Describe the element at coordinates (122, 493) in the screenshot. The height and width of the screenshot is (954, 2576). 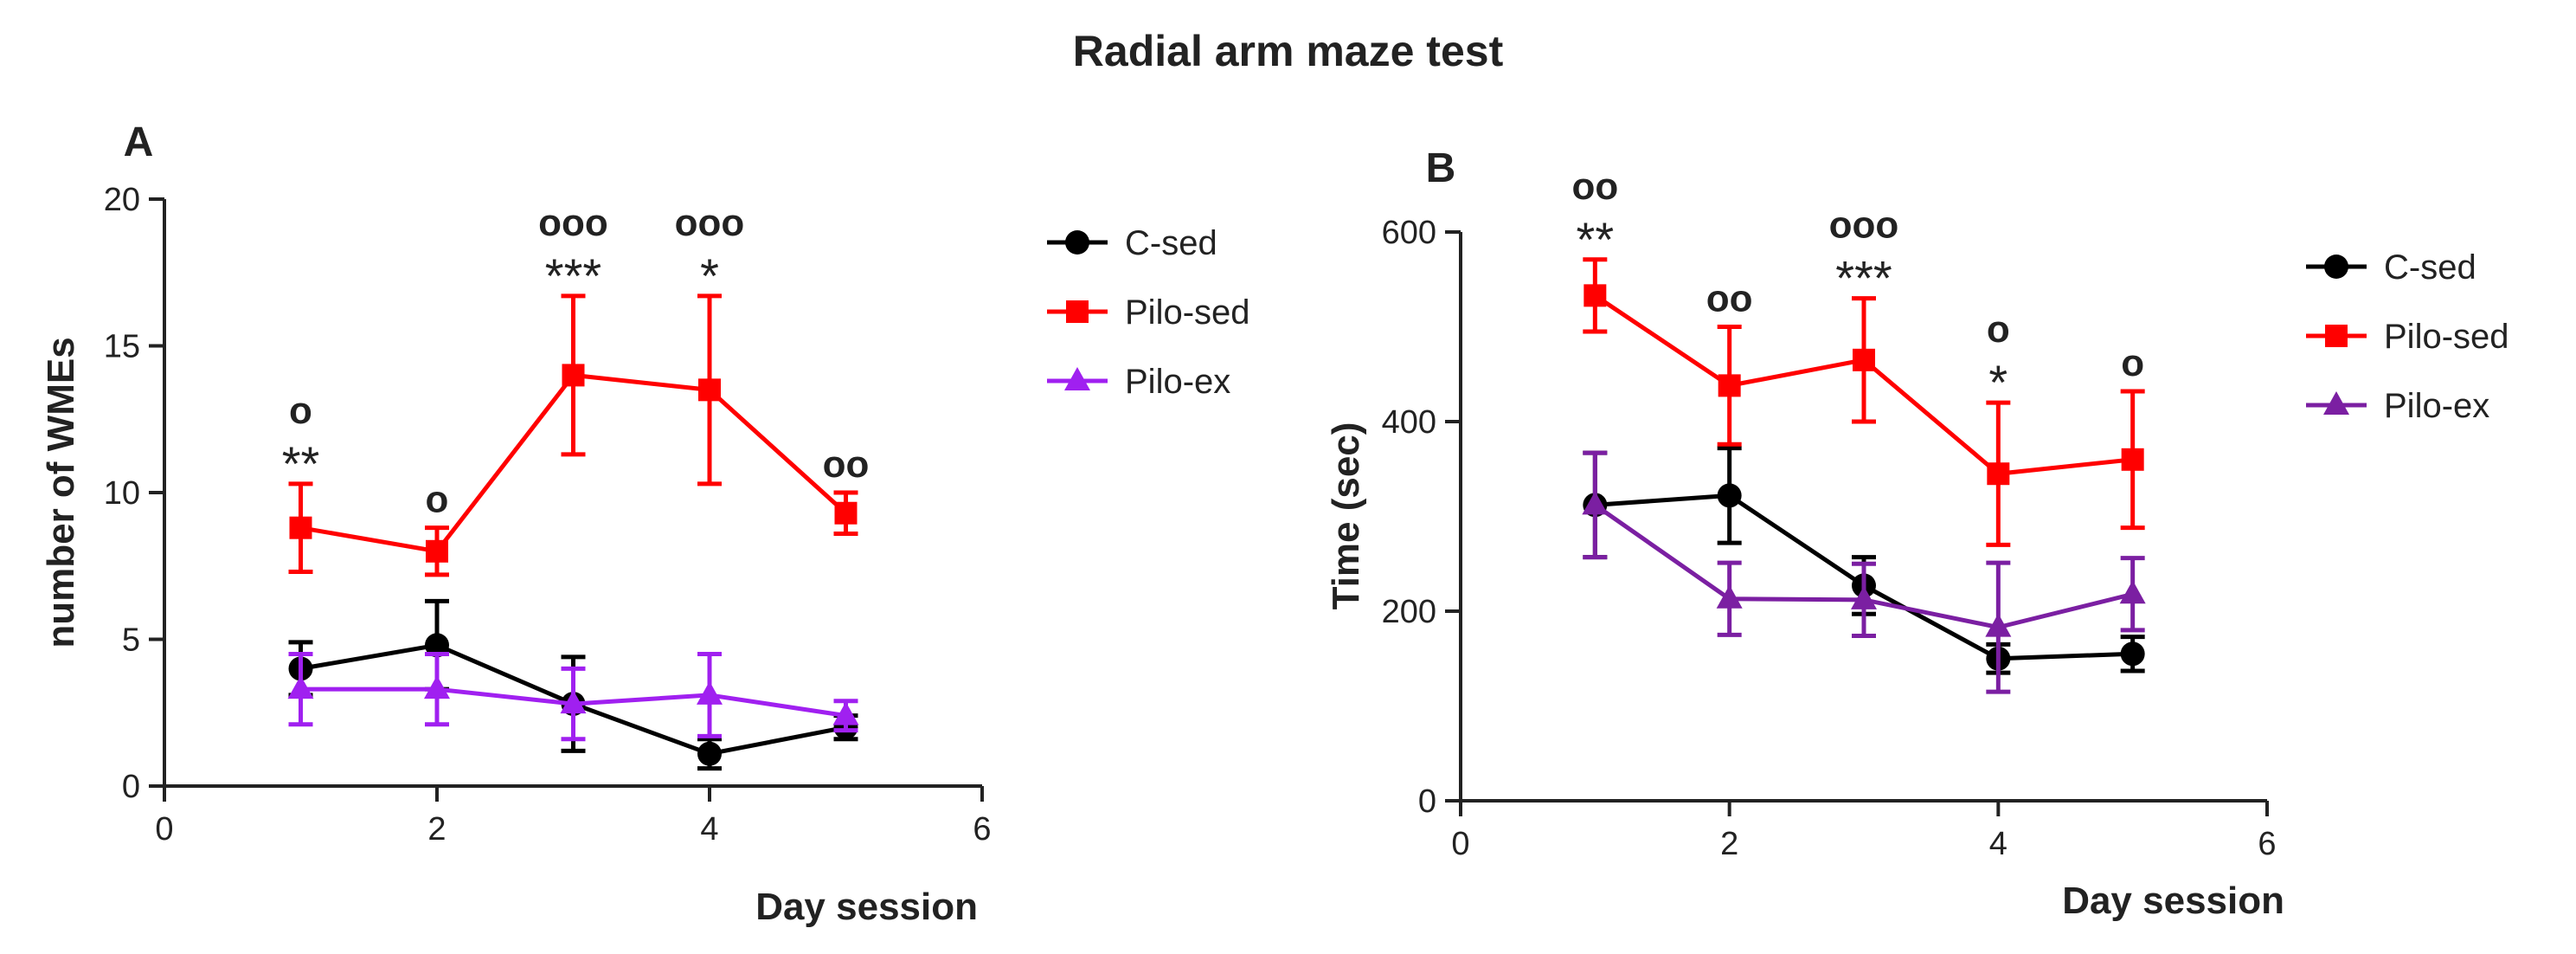
I see `y-tick-label: 10` at that location.